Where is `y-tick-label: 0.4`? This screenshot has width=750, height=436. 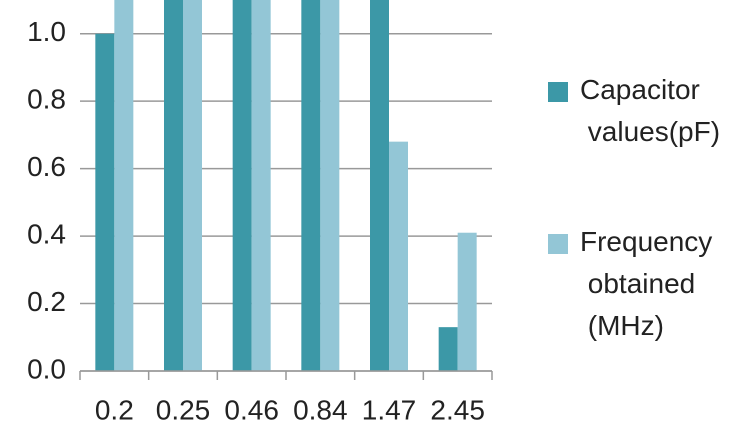 y-tick-label: 0.4 is located at coordinates (46, 233).